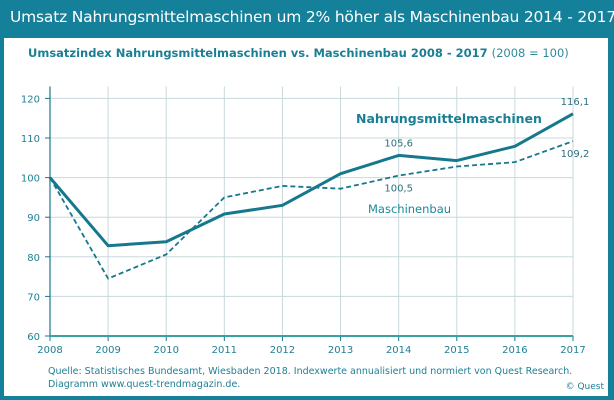 This screenshot has width=614, height=400. Describe the element at coordinates (409, 209) in the screenshot. I see `series-label-maschinenbau: Maschinenbau` at that location.